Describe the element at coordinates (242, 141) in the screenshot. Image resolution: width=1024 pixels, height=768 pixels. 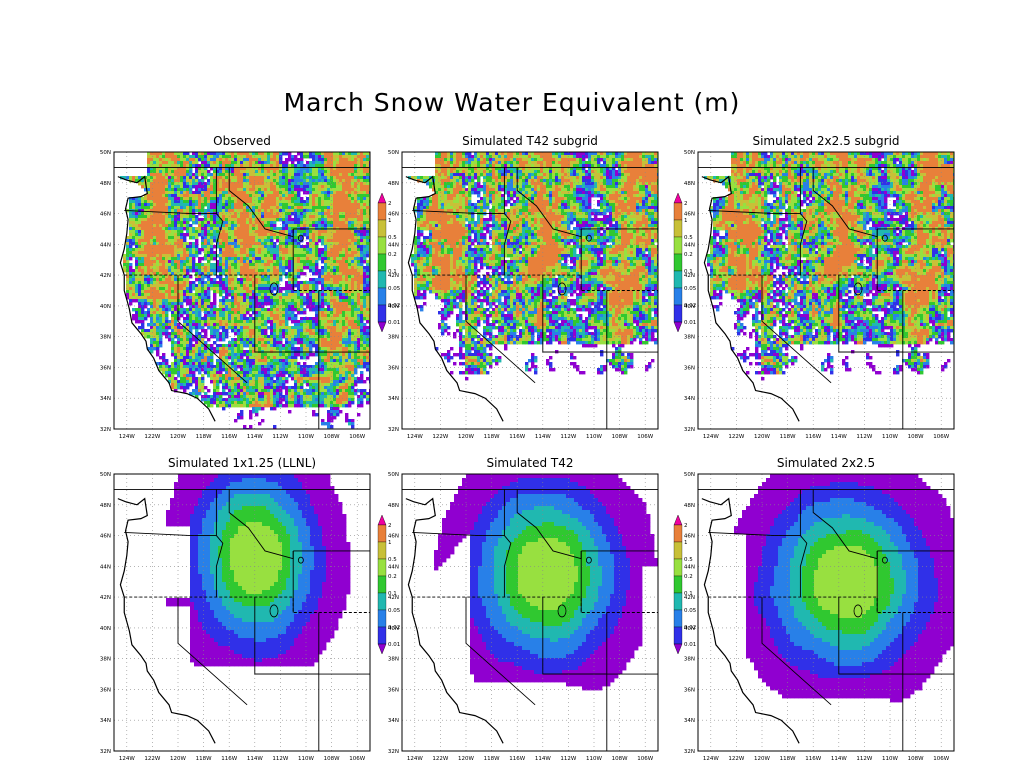
I see `panel-title: Observed` at that location.